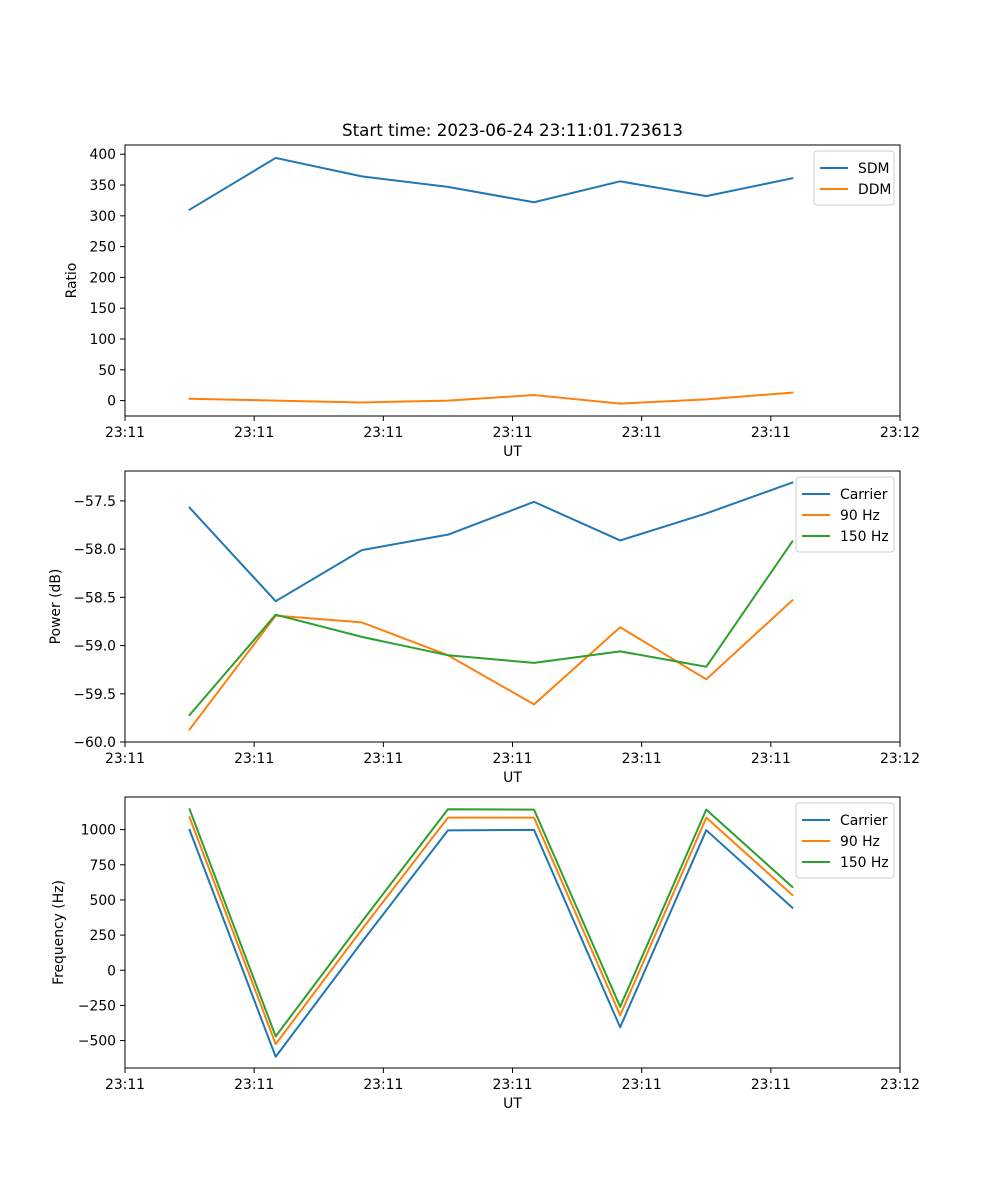  Describe the element at coordinates (94, 743) in the screenshot. I see `y-tick-label: −60.0` at that location.